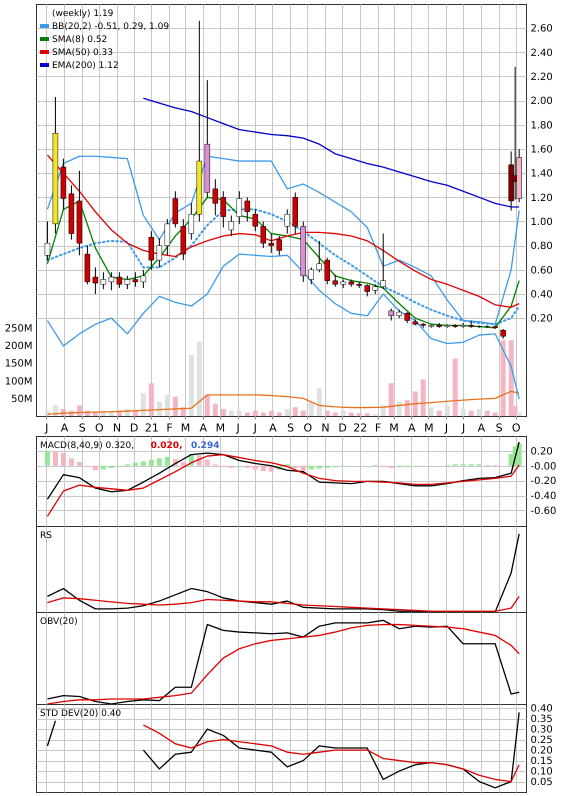  I want to click on y-tick-label: 0.40, so click(541, 709).